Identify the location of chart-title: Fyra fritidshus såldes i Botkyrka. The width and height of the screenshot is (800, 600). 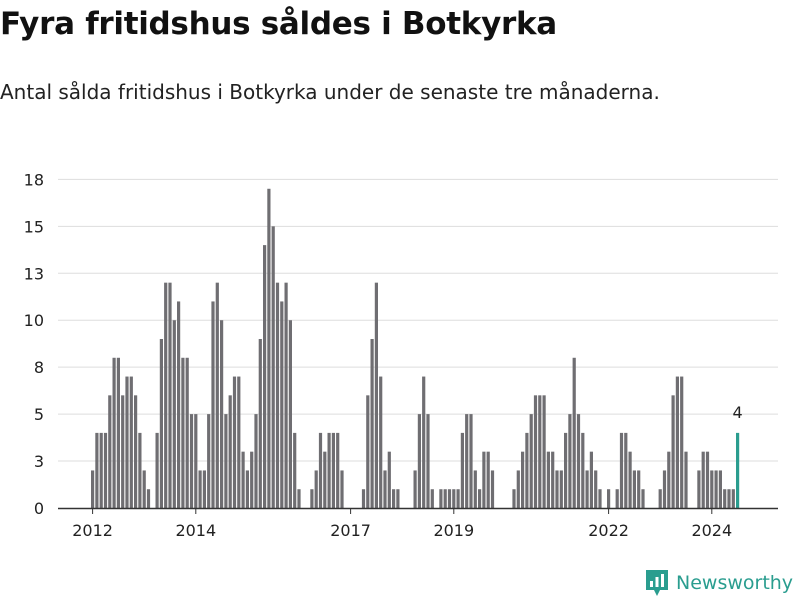
(278, 24).